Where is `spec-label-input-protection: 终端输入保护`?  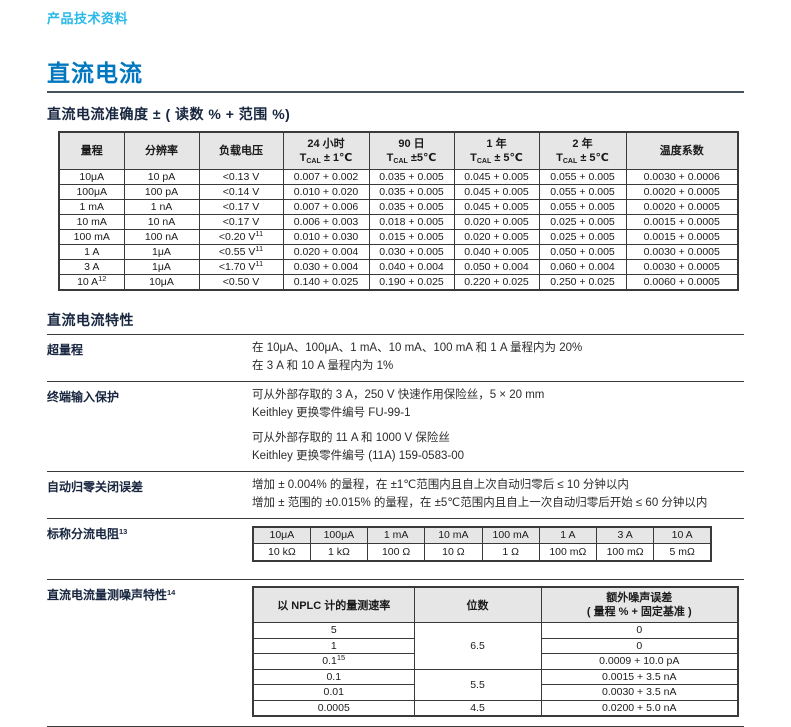
spec-label-input-protection: 终端输入保护 is located at coordinates (83, 396).